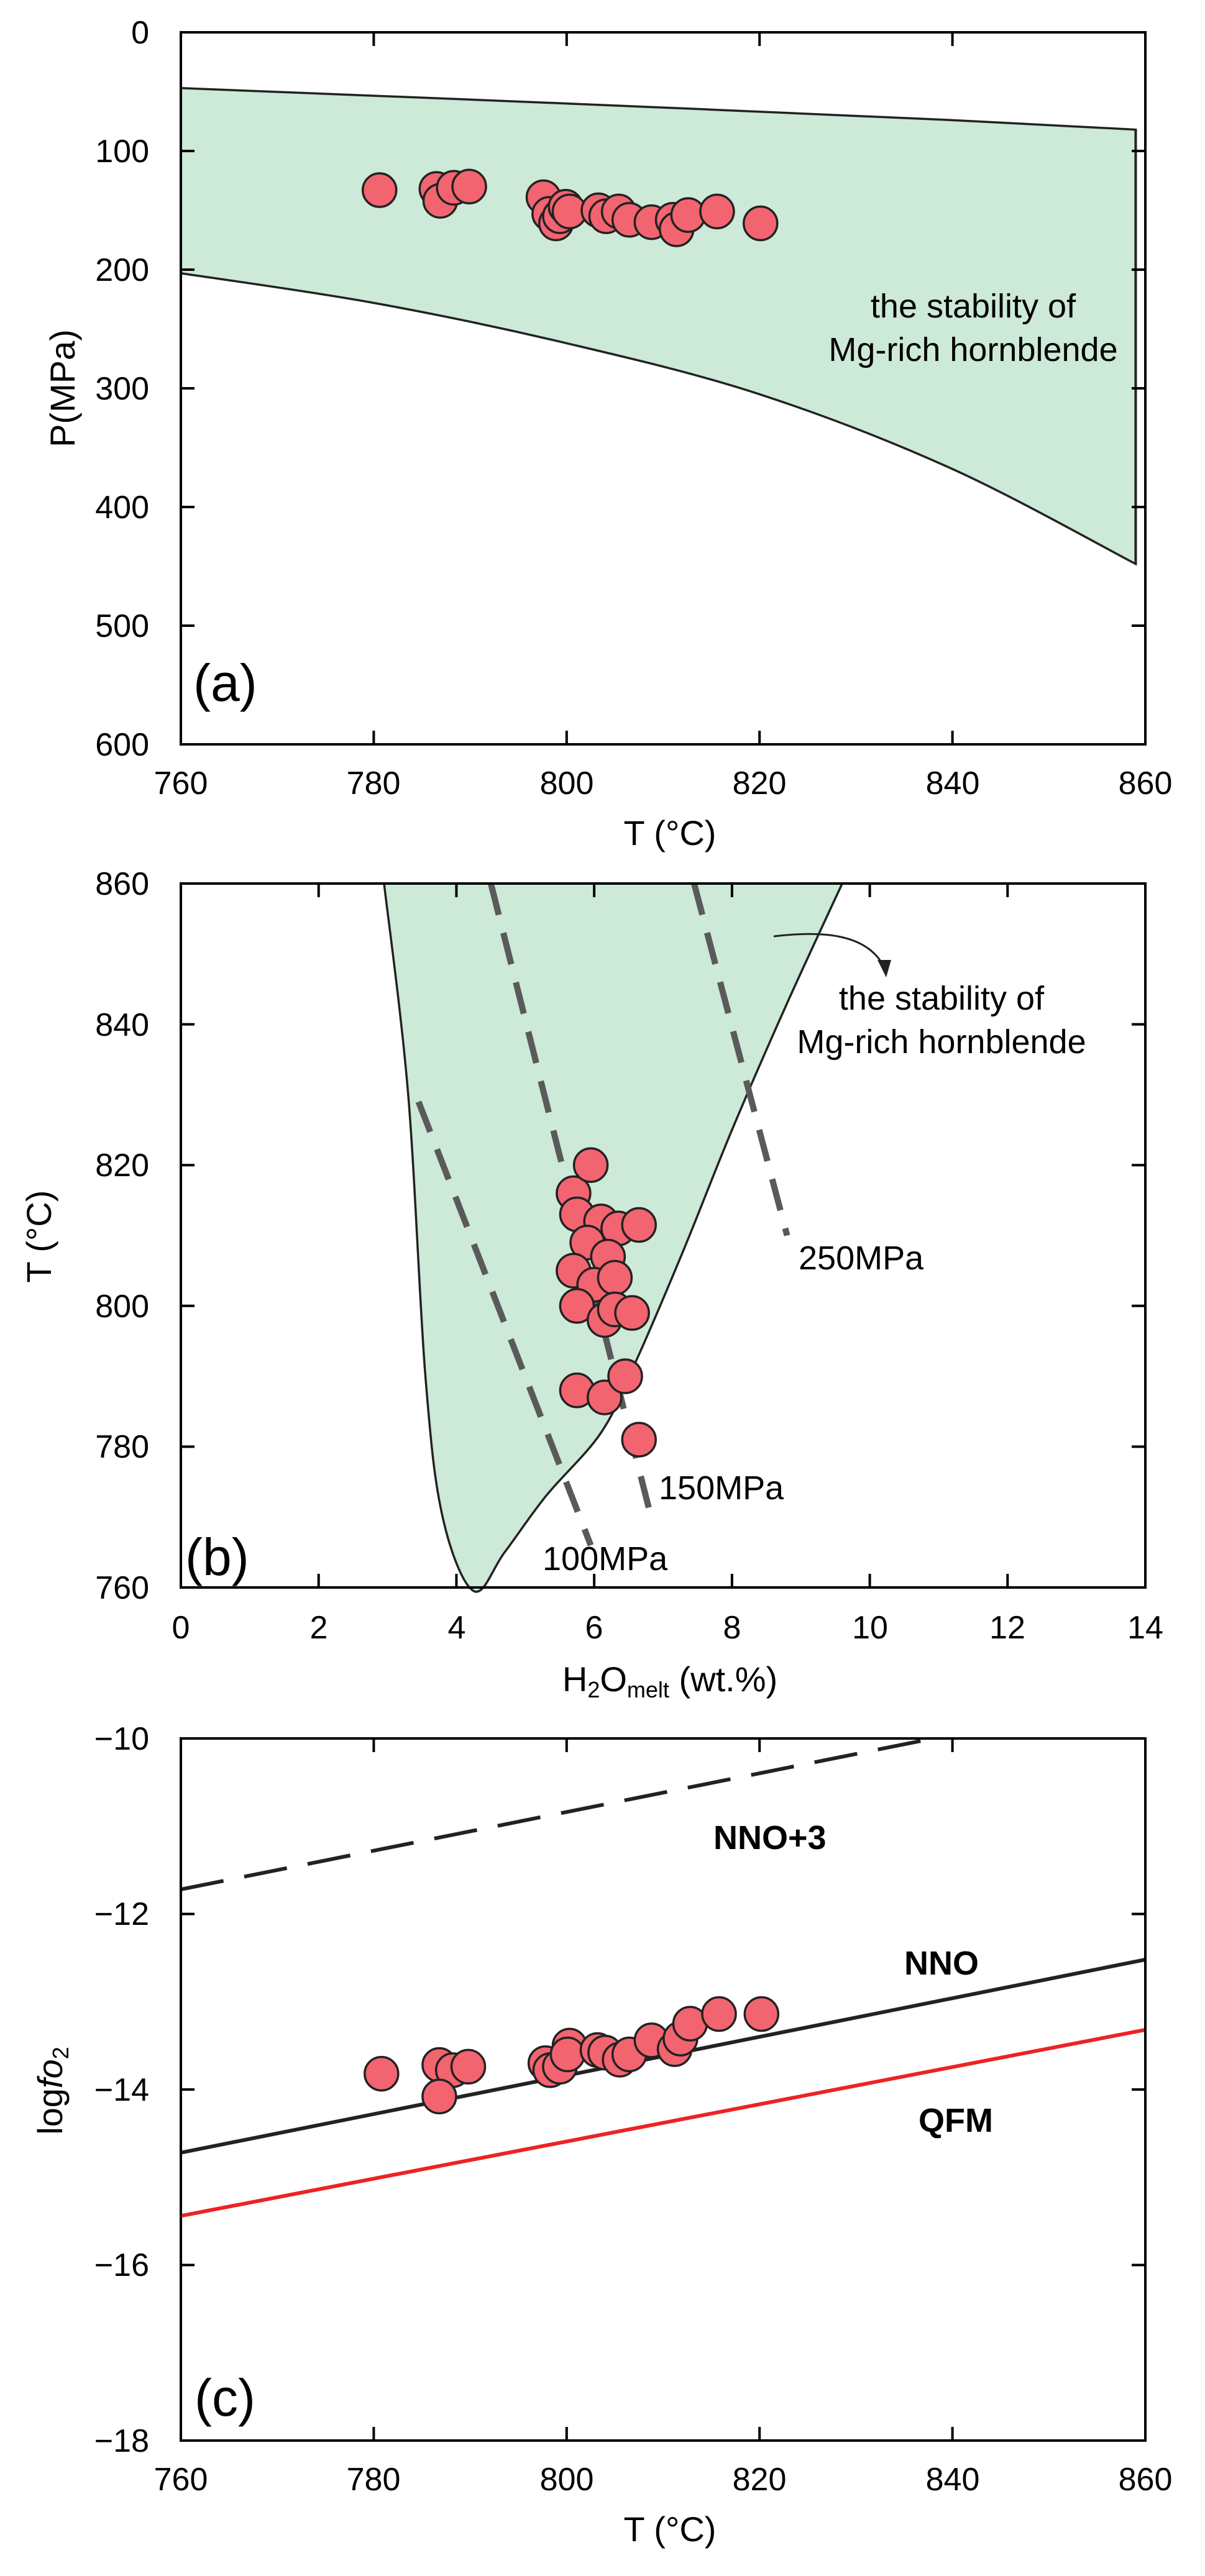 The height and width of the screenshot is (2576, 1205). Describe the element at coordinates (721, 1488) in the screenshot. I see `isobar-label-150: 150MPa` at that location.